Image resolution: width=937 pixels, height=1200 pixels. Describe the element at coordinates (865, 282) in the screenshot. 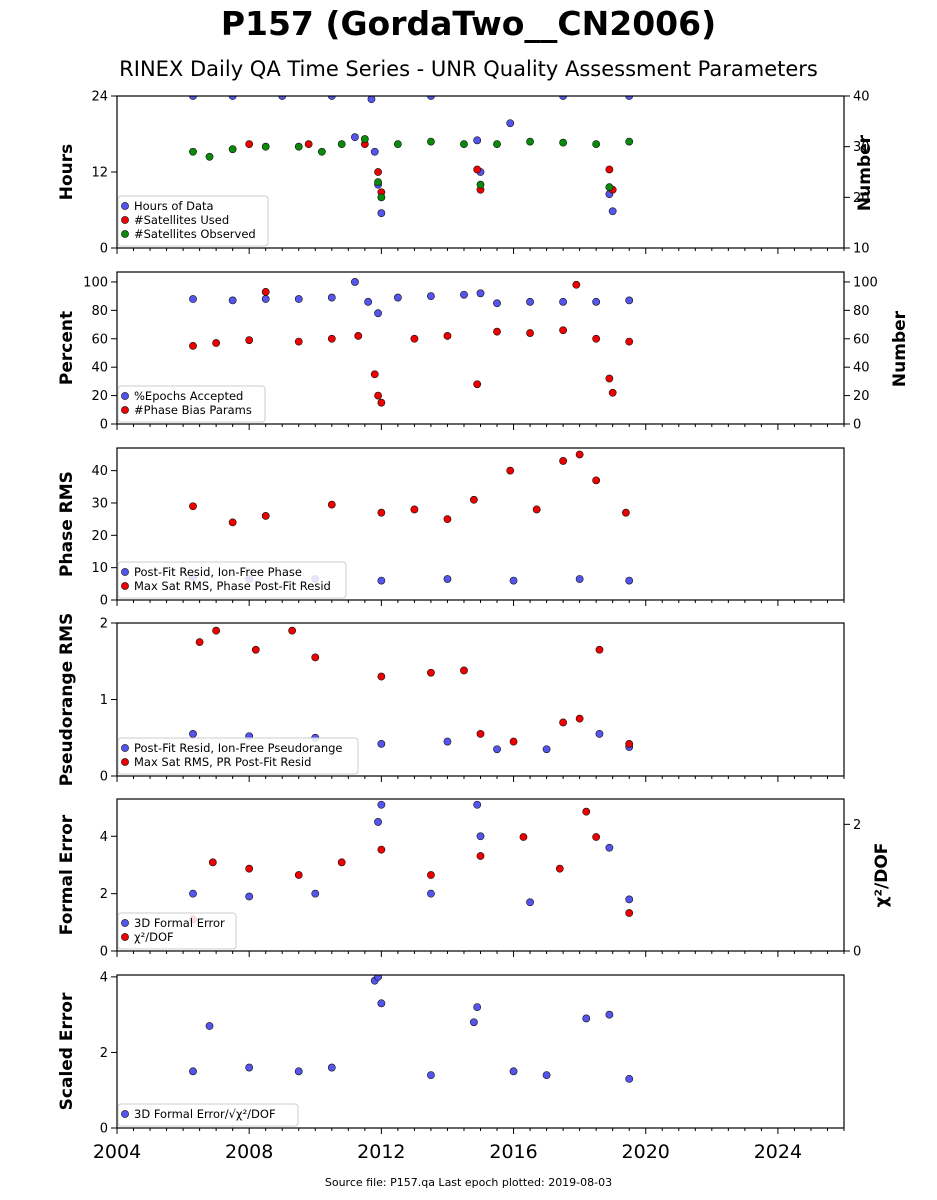

I see `y2-tick-label: 100` at that location.